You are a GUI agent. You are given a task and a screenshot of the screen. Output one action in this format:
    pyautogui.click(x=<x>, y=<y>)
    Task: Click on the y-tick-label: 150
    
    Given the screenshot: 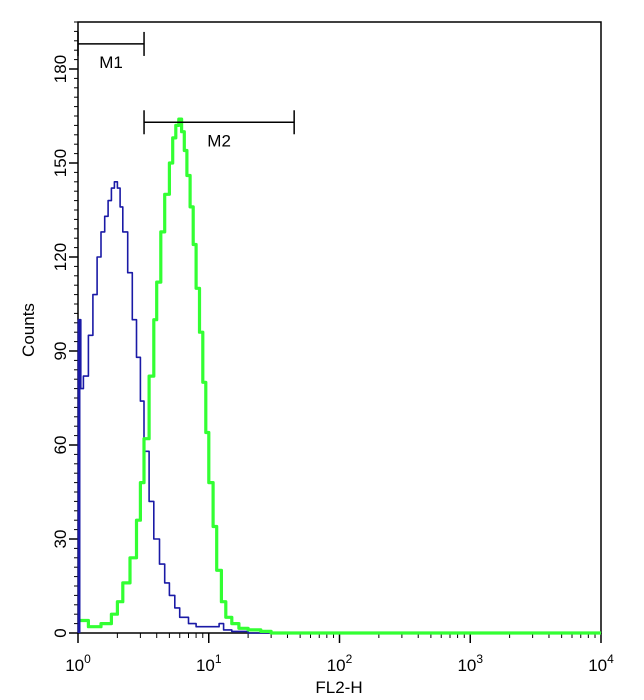 What is the action you would take?
    pyautogui.click(x=60, y=163)
    